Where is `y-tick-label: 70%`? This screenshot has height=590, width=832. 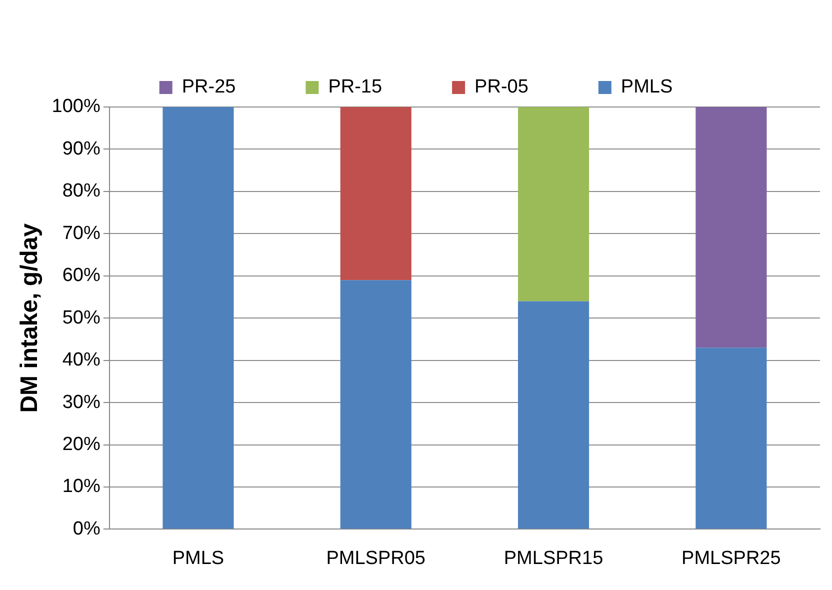 y-tick-label: 70% is located at coordinates (81, 233).